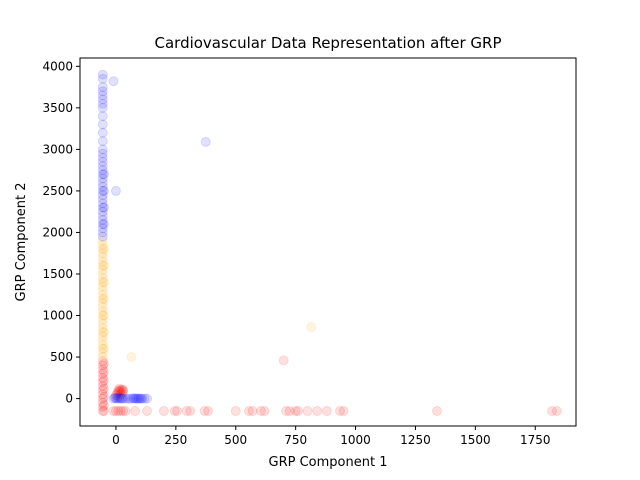 The image size is (640, 480). What do you see at coordinates (235, 440) in the screenshot?
I see `x-tick-label-2: 500` at bounding box center [235, 440].